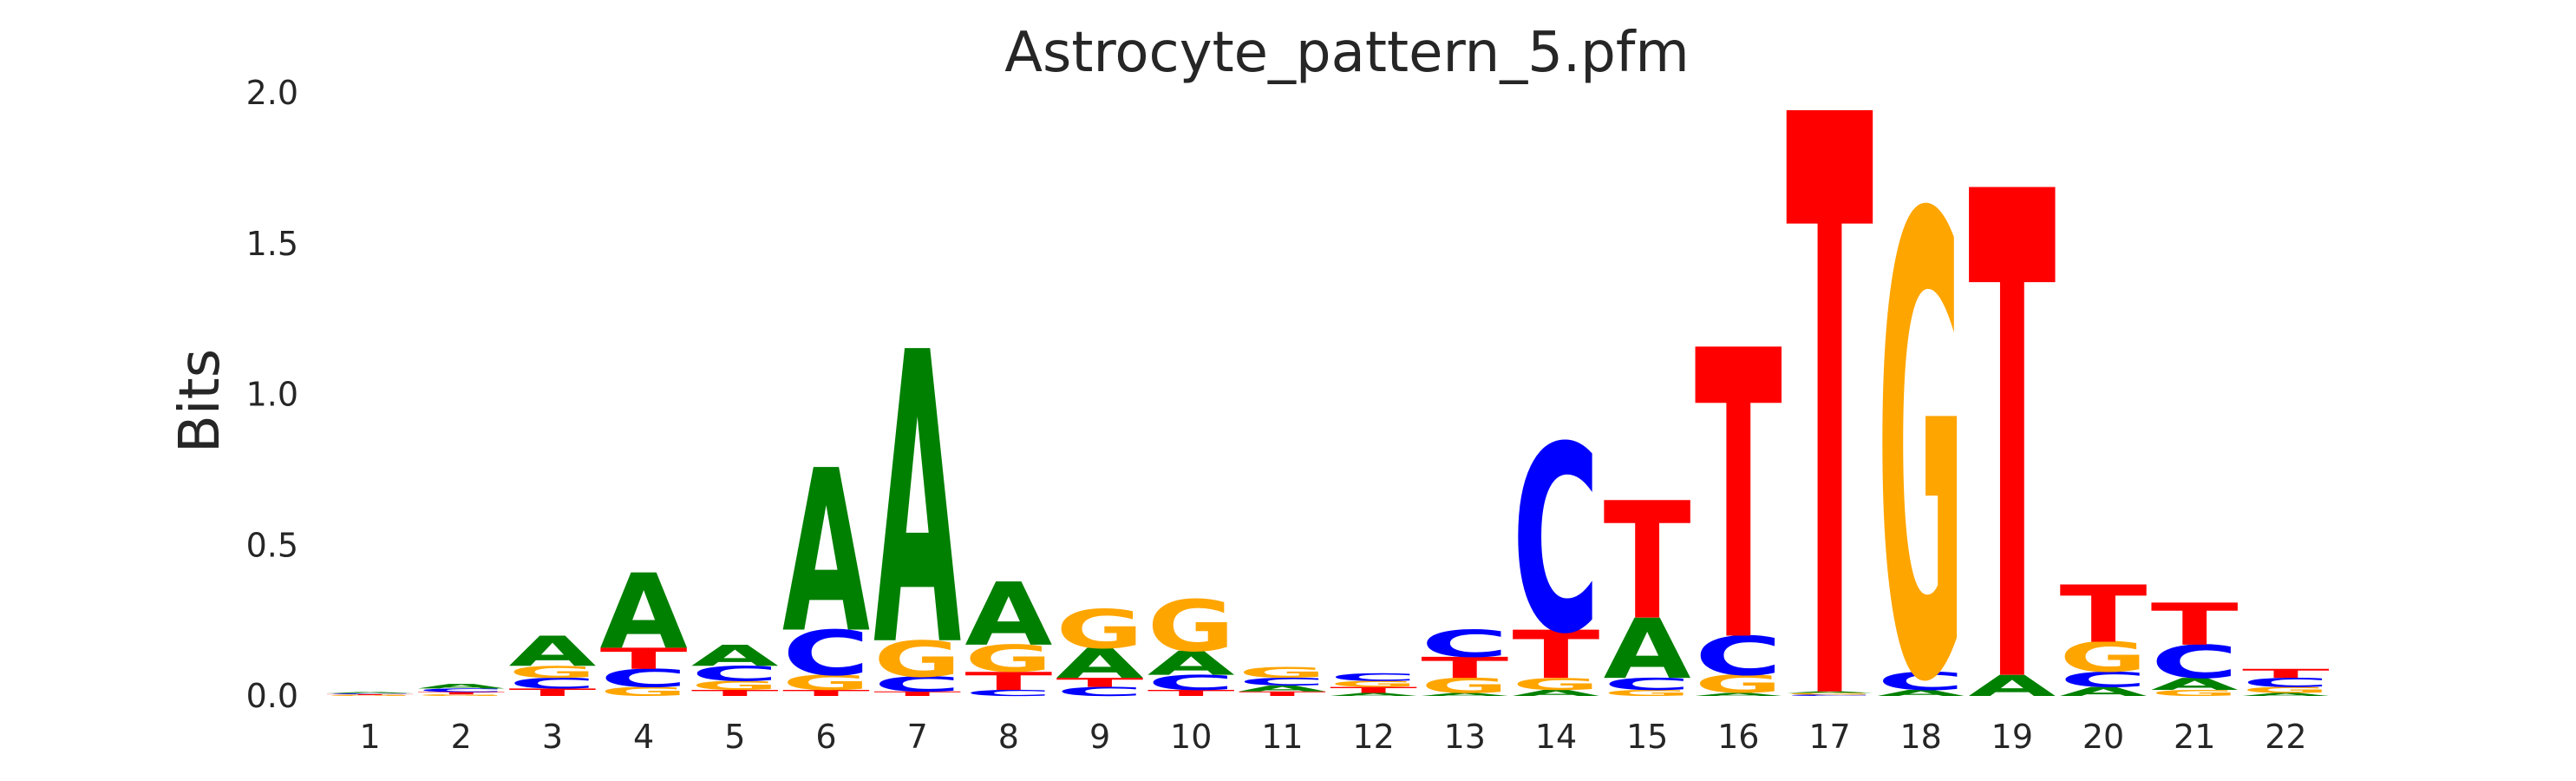 This screenshot has height=781, width=2576. What do you see at coordinates (2194, 737) in the screenshot?
I see `x-tick-label: 21` at bounding box center [2194, 737].